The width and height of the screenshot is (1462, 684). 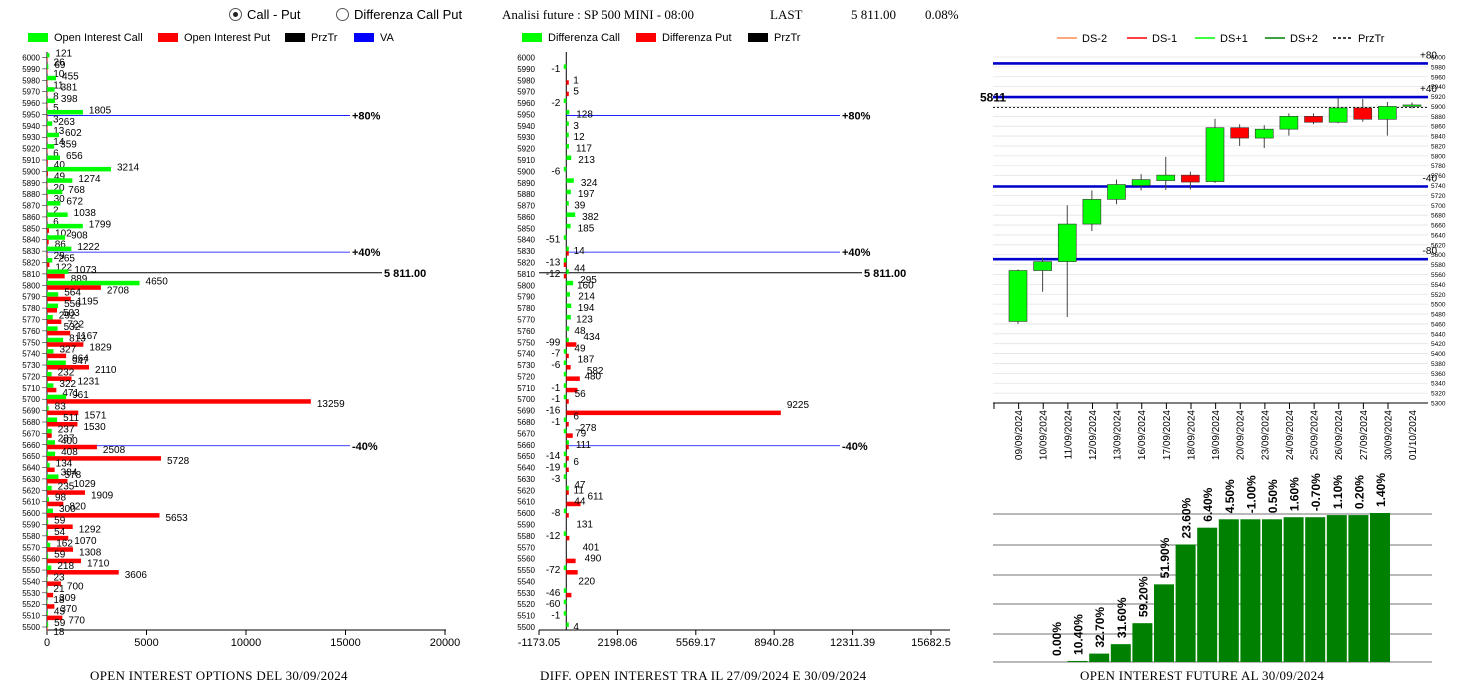 What do you see at coordinates (246, 643) in the screenshot?
I see `c1-x-tick-label: 10000` at bounding box center [246, 643].